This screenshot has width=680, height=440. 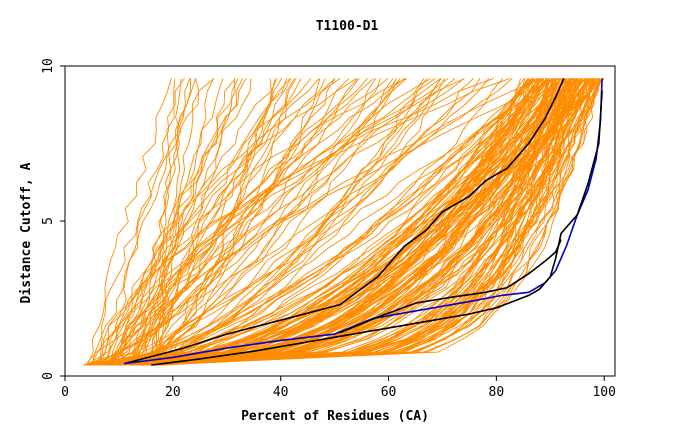 I want to click on x-axis-label: Percent of Residues (CA), so click(x=335, y=416).